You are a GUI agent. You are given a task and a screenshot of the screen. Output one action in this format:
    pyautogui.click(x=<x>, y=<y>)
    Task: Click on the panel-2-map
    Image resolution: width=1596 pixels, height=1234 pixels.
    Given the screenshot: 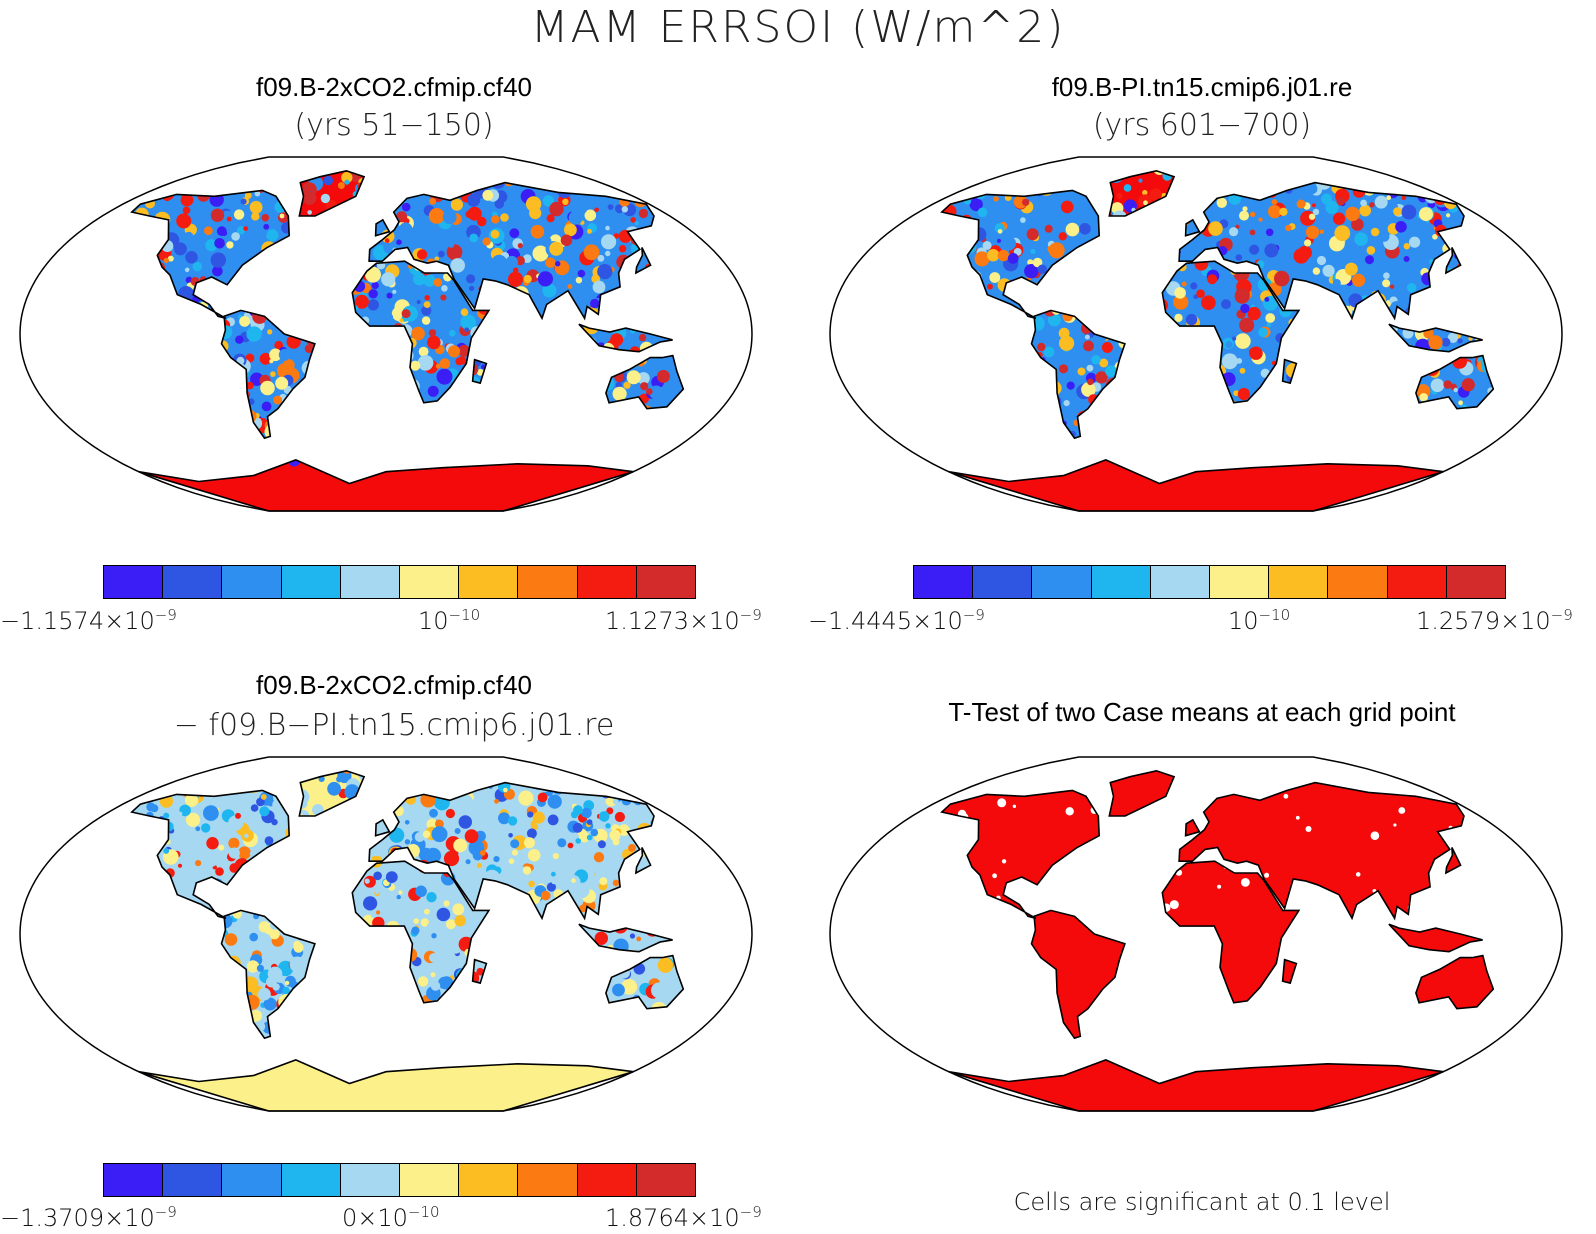 What is the action you would take?
    pyautogui.click(x=1196, y=334)
    